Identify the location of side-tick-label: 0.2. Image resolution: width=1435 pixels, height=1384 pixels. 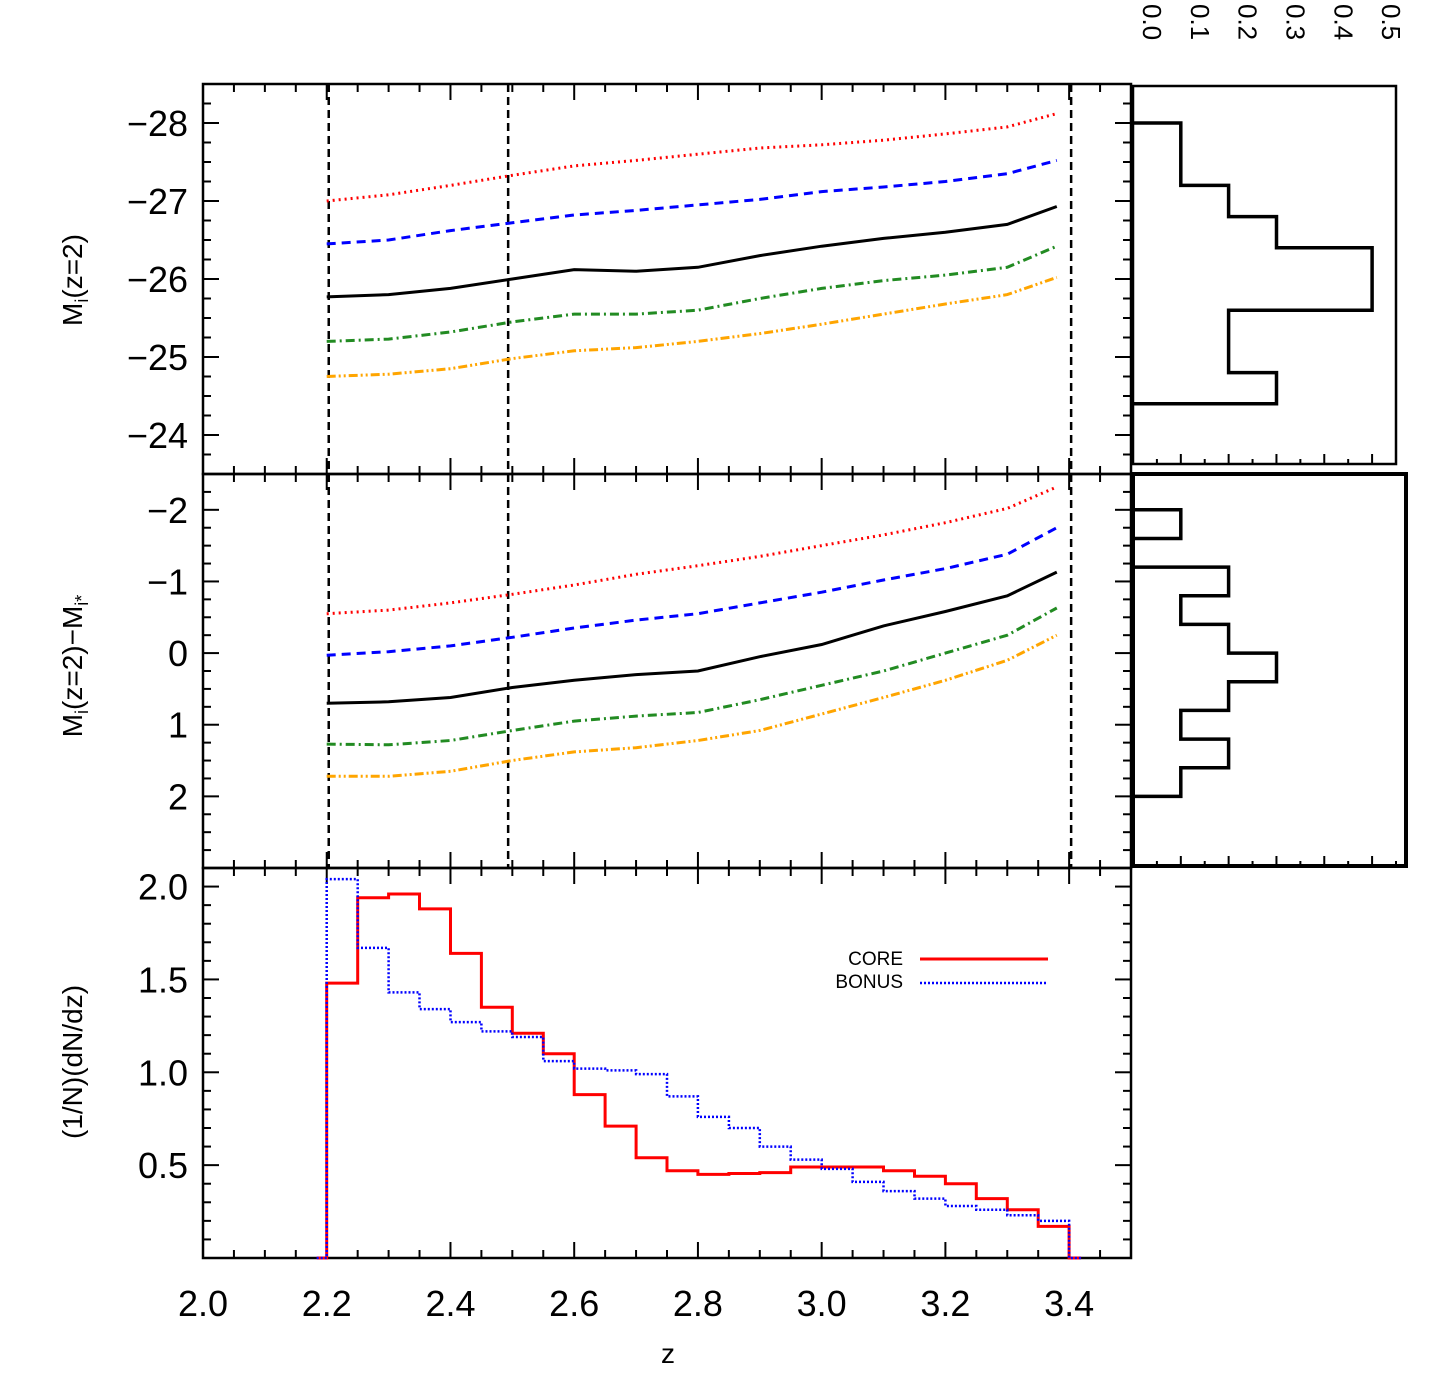
(1248, 22).